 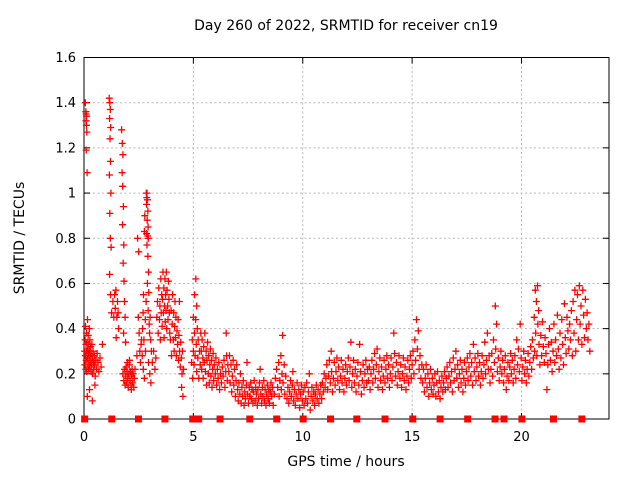 What do you see at coordinates (65, 148) in the screenshot?
I see `y-tick-label: 1.2` at bounding box center [65, 148].